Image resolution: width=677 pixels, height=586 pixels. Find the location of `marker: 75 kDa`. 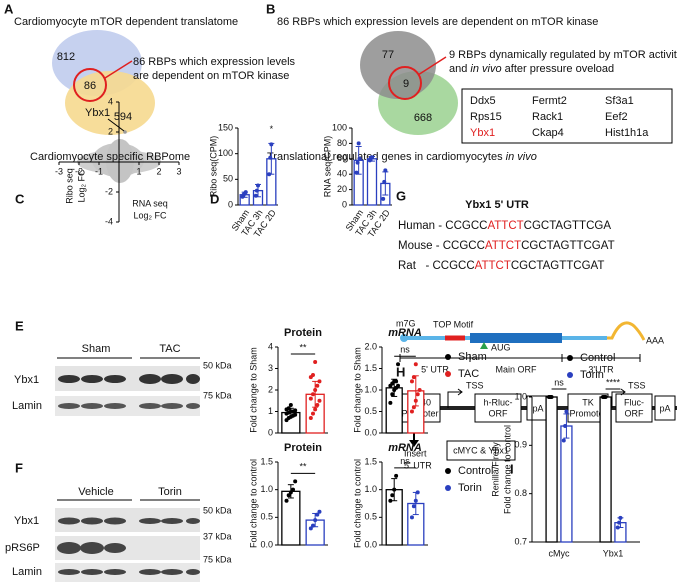

marker: 75 kDa is located at coordinates (217, 559).